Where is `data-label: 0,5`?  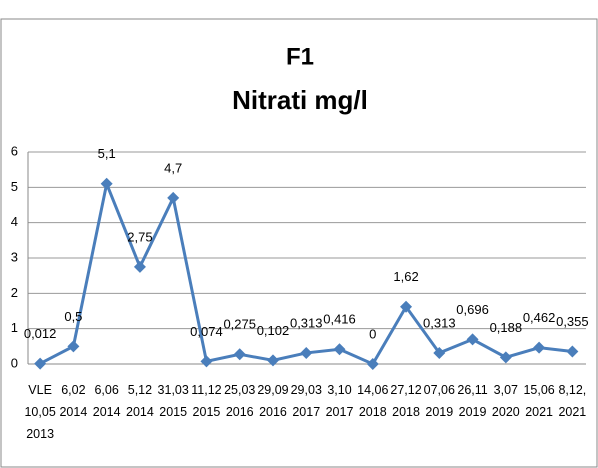 data-label: 0,5 is located at coordinates (73, 316).